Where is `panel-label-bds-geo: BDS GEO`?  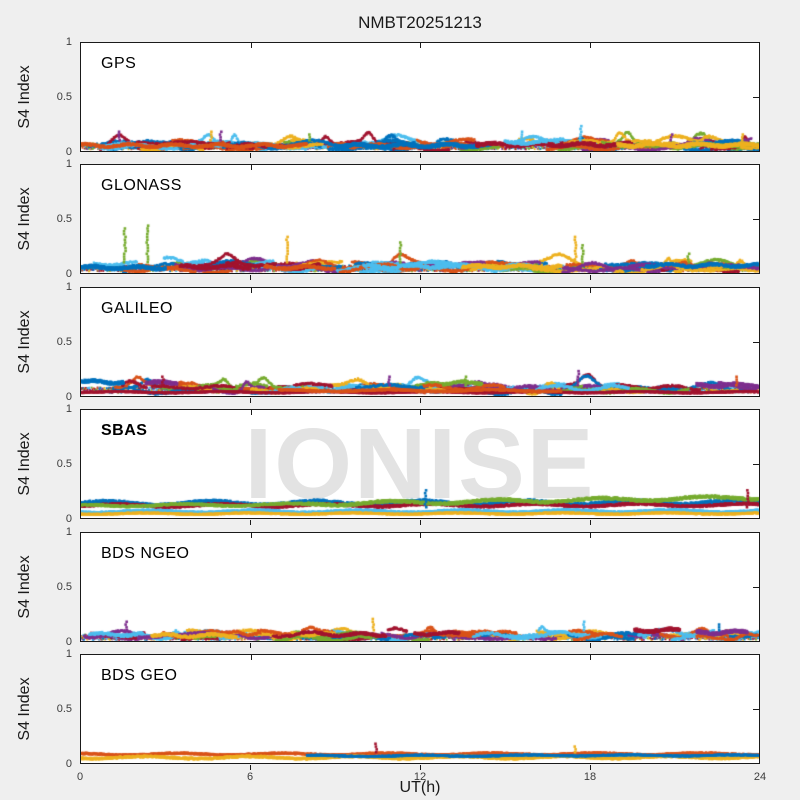 panel-label-bds-geo: BDS GEO is located at coordinates (139, 675).